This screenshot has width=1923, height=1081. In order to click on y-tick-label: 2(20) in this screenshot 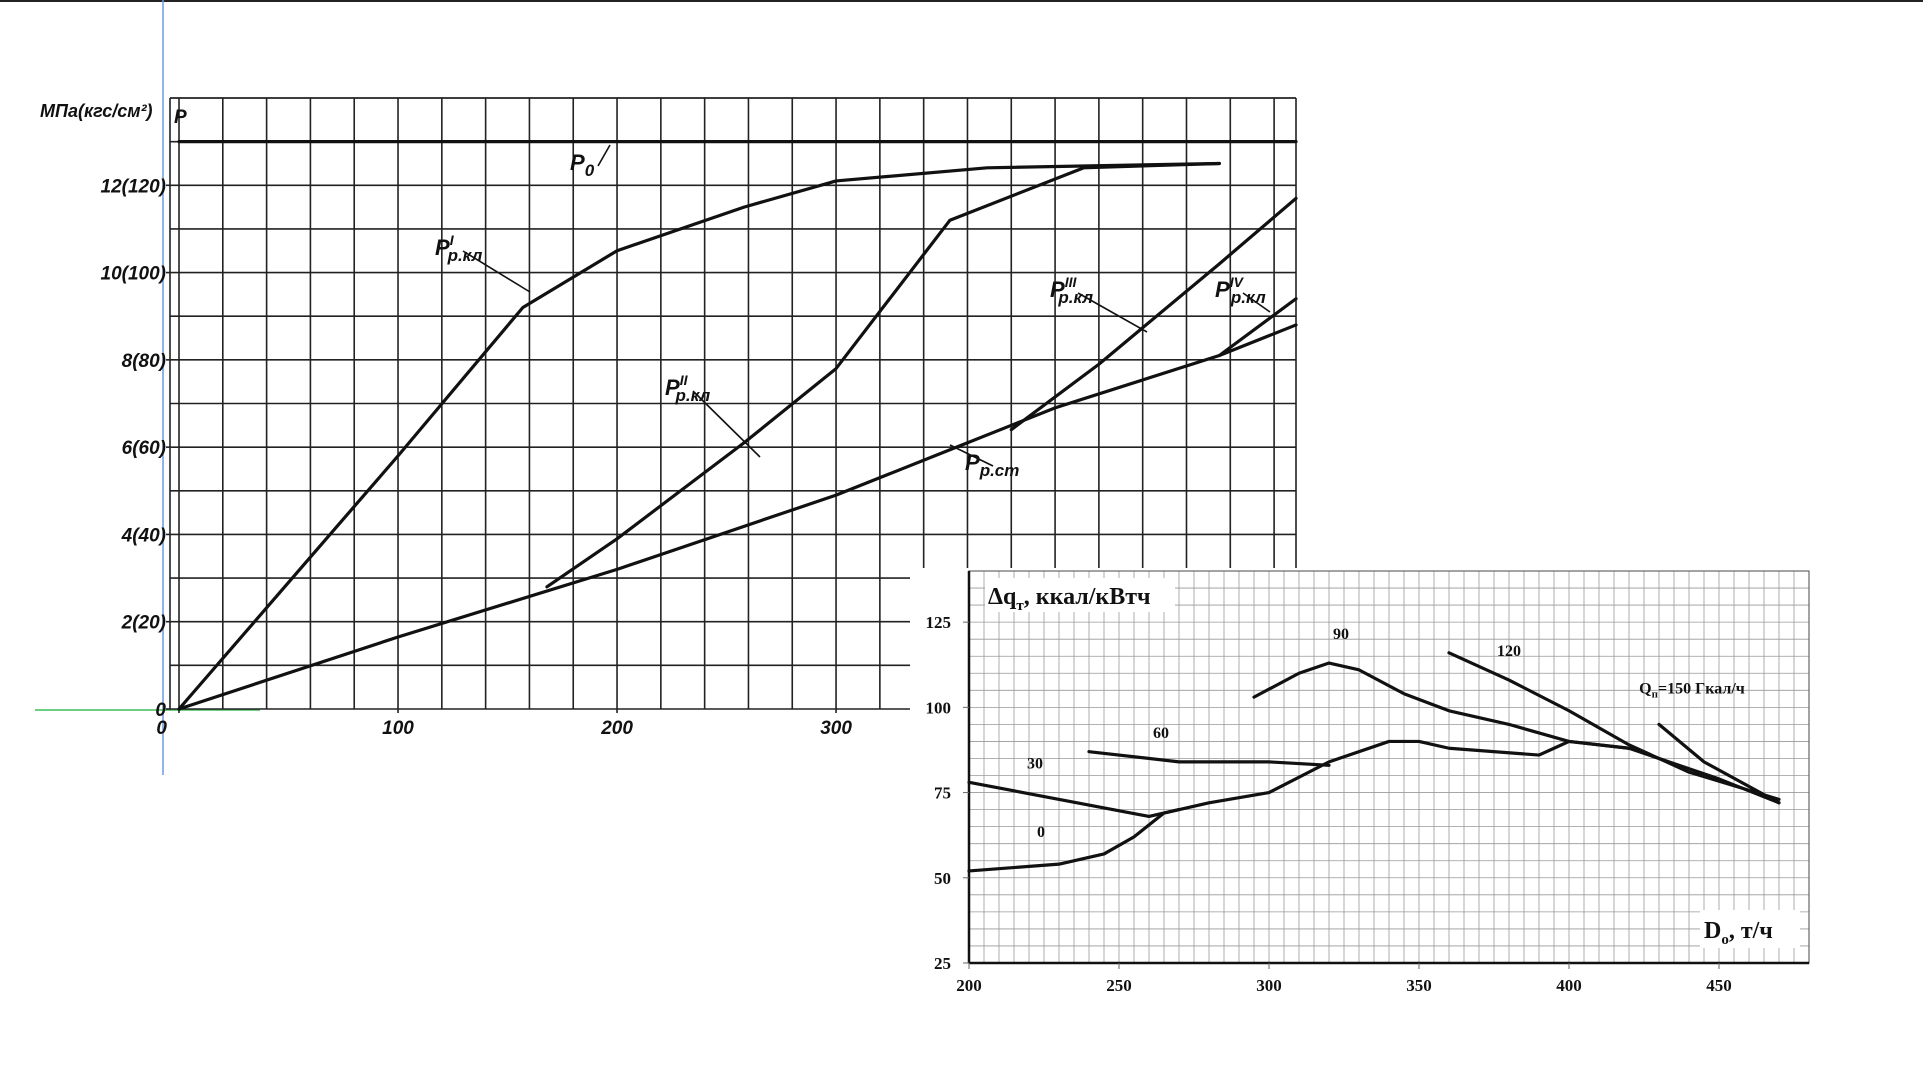, I will do `click(143, 623)`.